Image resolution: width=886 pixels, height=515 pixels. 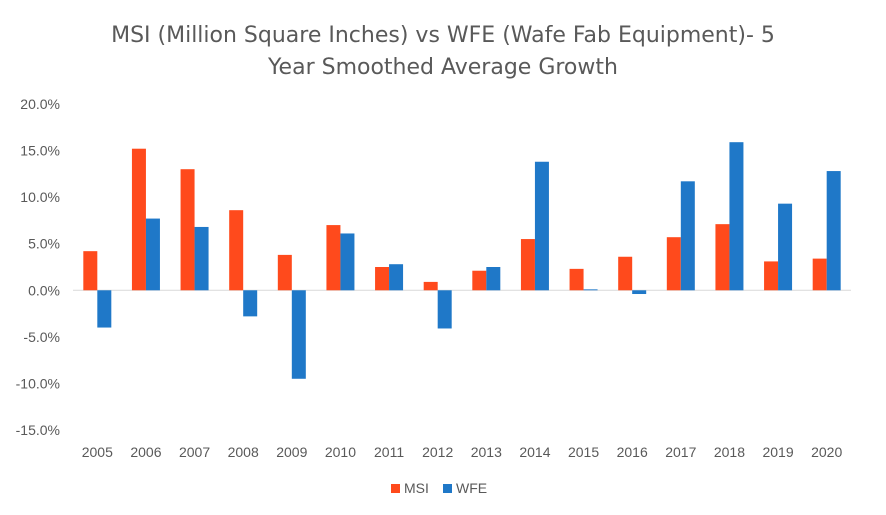 What do you see at coordinates (44, 244) in the screenshot?
I see `y-tick-label: 5.0%` at bounding box center [44, 244].